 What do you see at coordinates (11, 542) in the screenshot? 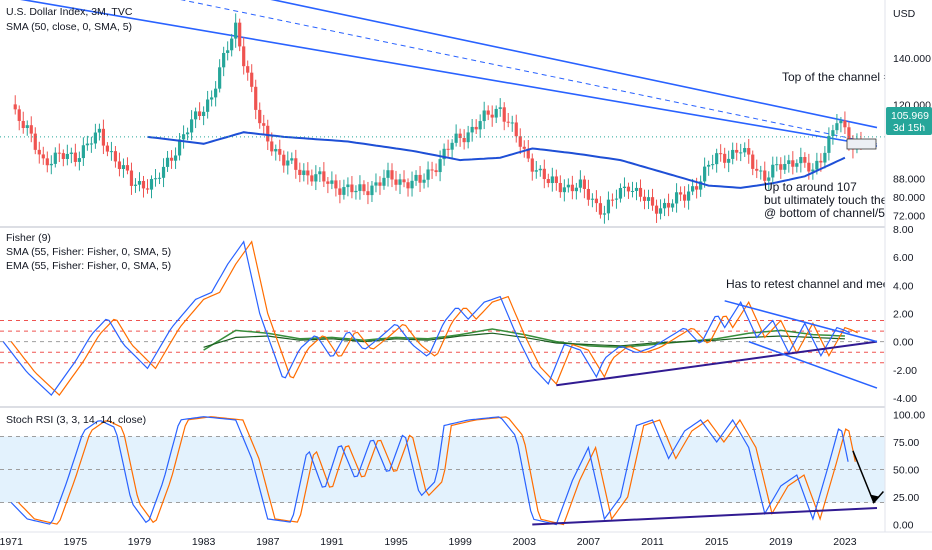
I see `time-tick-1971: 1971` at bounding box center [11, 542].